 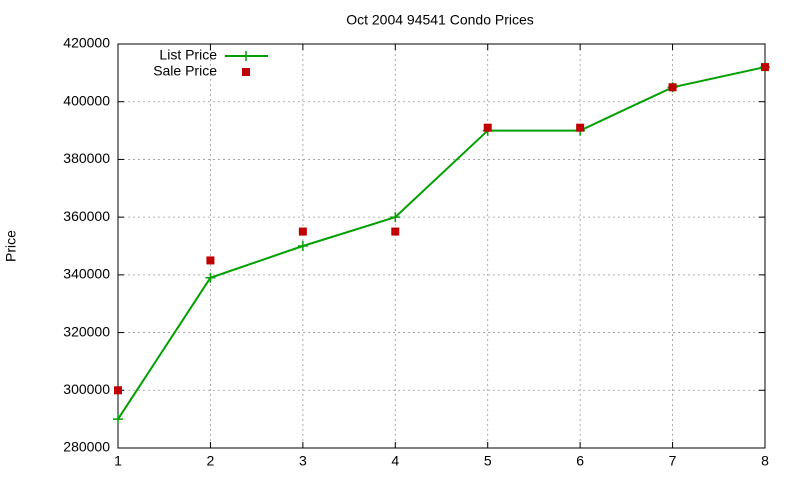 I want to click on x-tick-label: 1, so click(x=118, y=461).